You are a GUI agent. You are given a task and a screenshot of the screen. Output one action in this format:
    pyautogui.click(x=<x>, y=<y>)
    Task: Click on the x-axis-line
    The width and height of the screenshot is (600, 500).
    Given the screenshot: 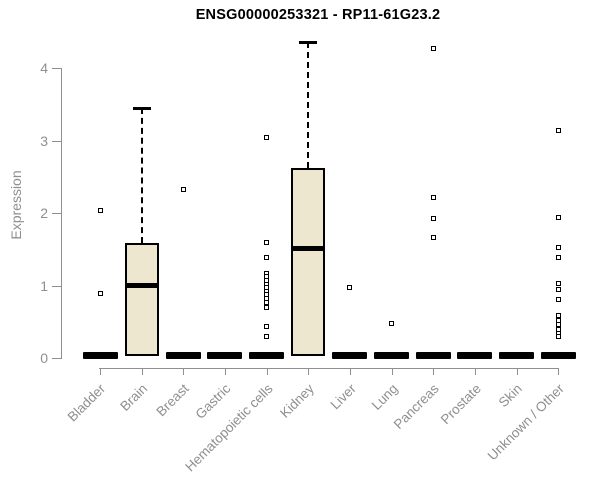 What is the action you would take?
    pyautogui.click(x=329, y=368)
    